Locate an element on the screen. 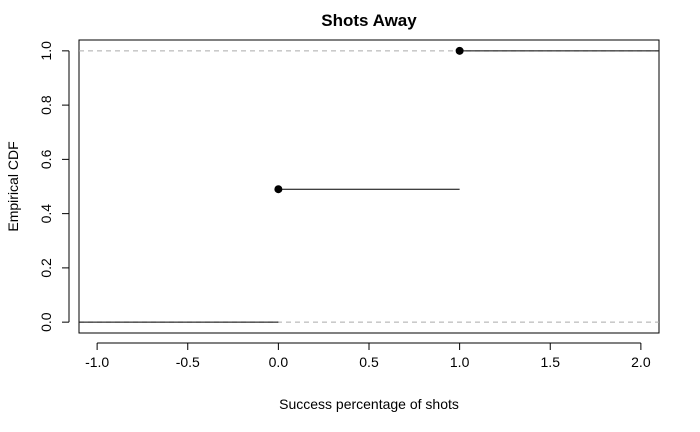  y-axis: 0.0 0.2 0.4 0.6 0.8 1.0 is located at coordinates (54, 186).